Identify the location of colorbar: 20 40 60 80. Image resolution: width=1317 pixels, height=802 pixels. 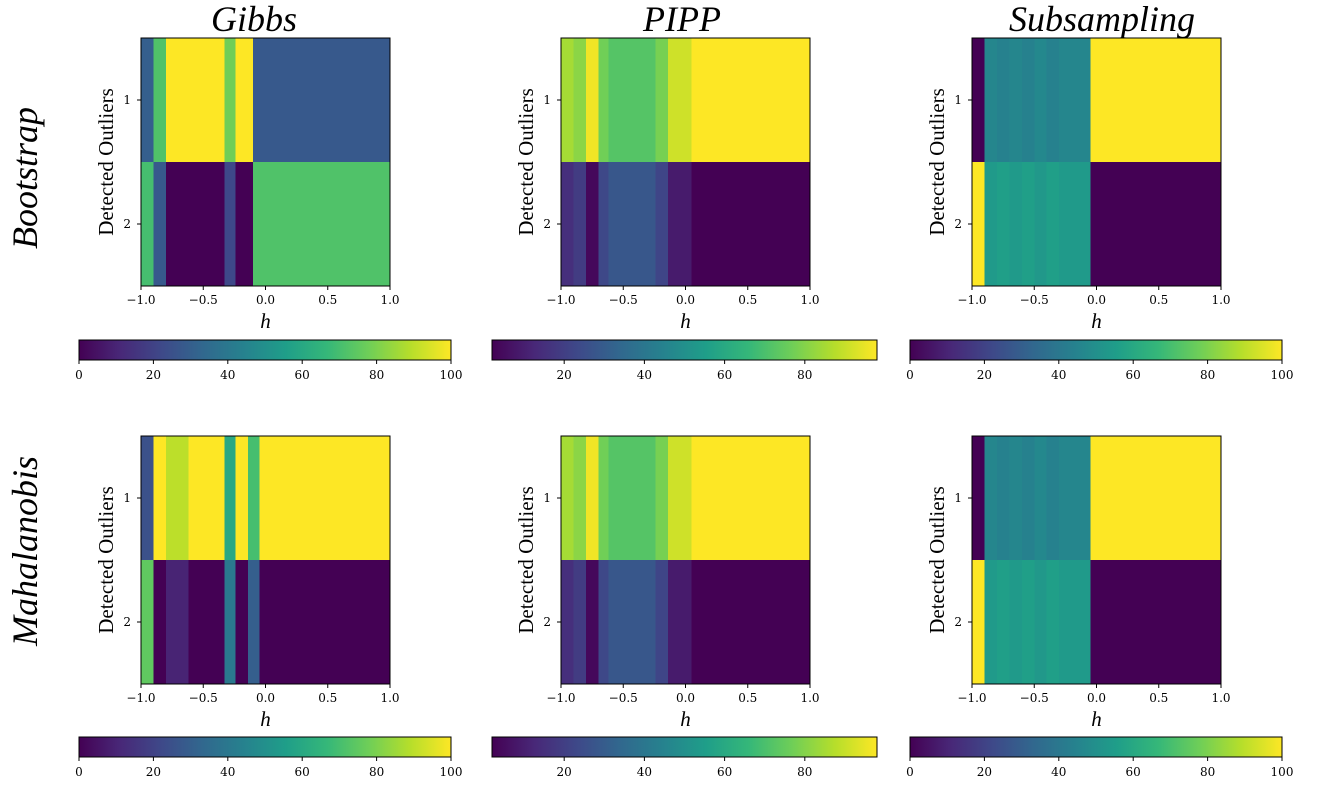
(684, 757).